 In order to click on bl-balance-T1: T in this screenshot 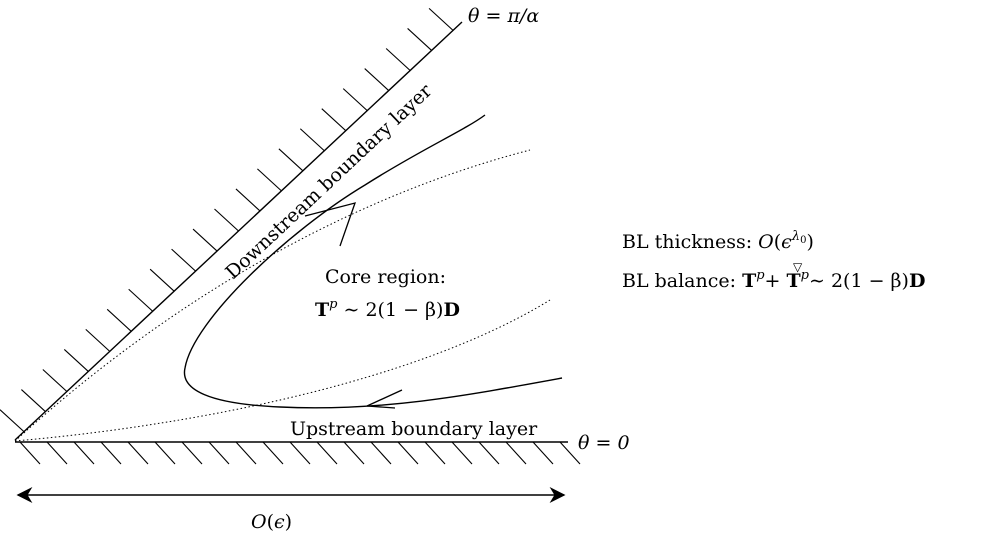, I will do `click(749, 281)`.